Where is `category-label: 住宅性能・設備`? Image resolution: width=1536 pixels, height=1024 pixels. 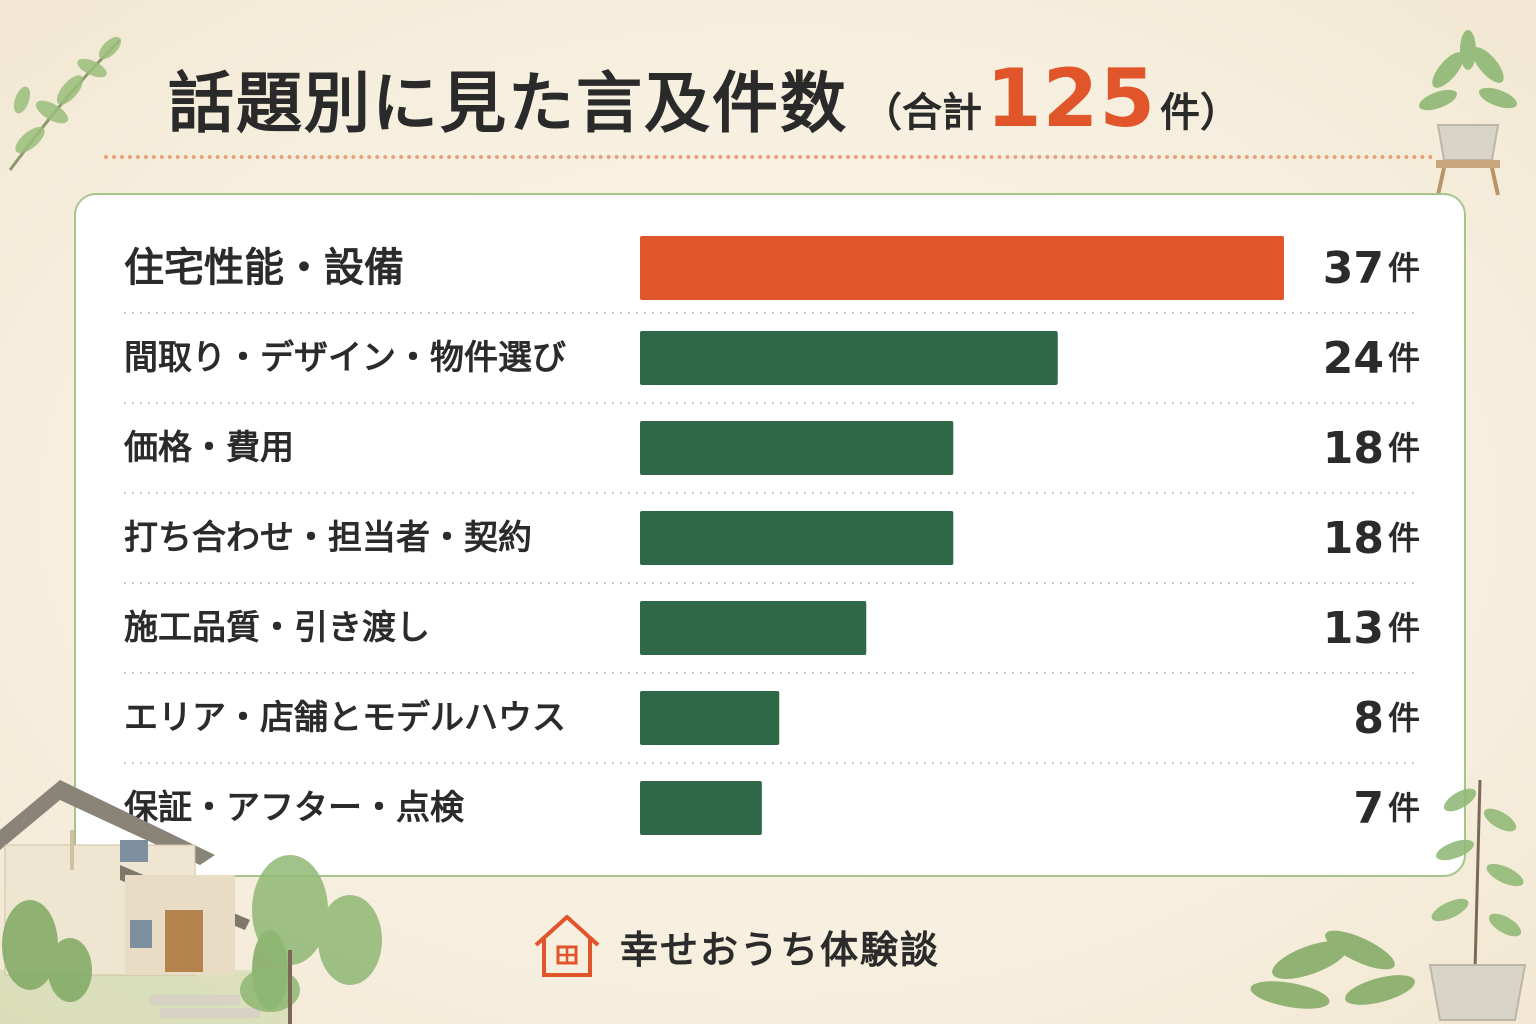 category-label: 住宅性能・設備 is located at coordinates (264, 268).